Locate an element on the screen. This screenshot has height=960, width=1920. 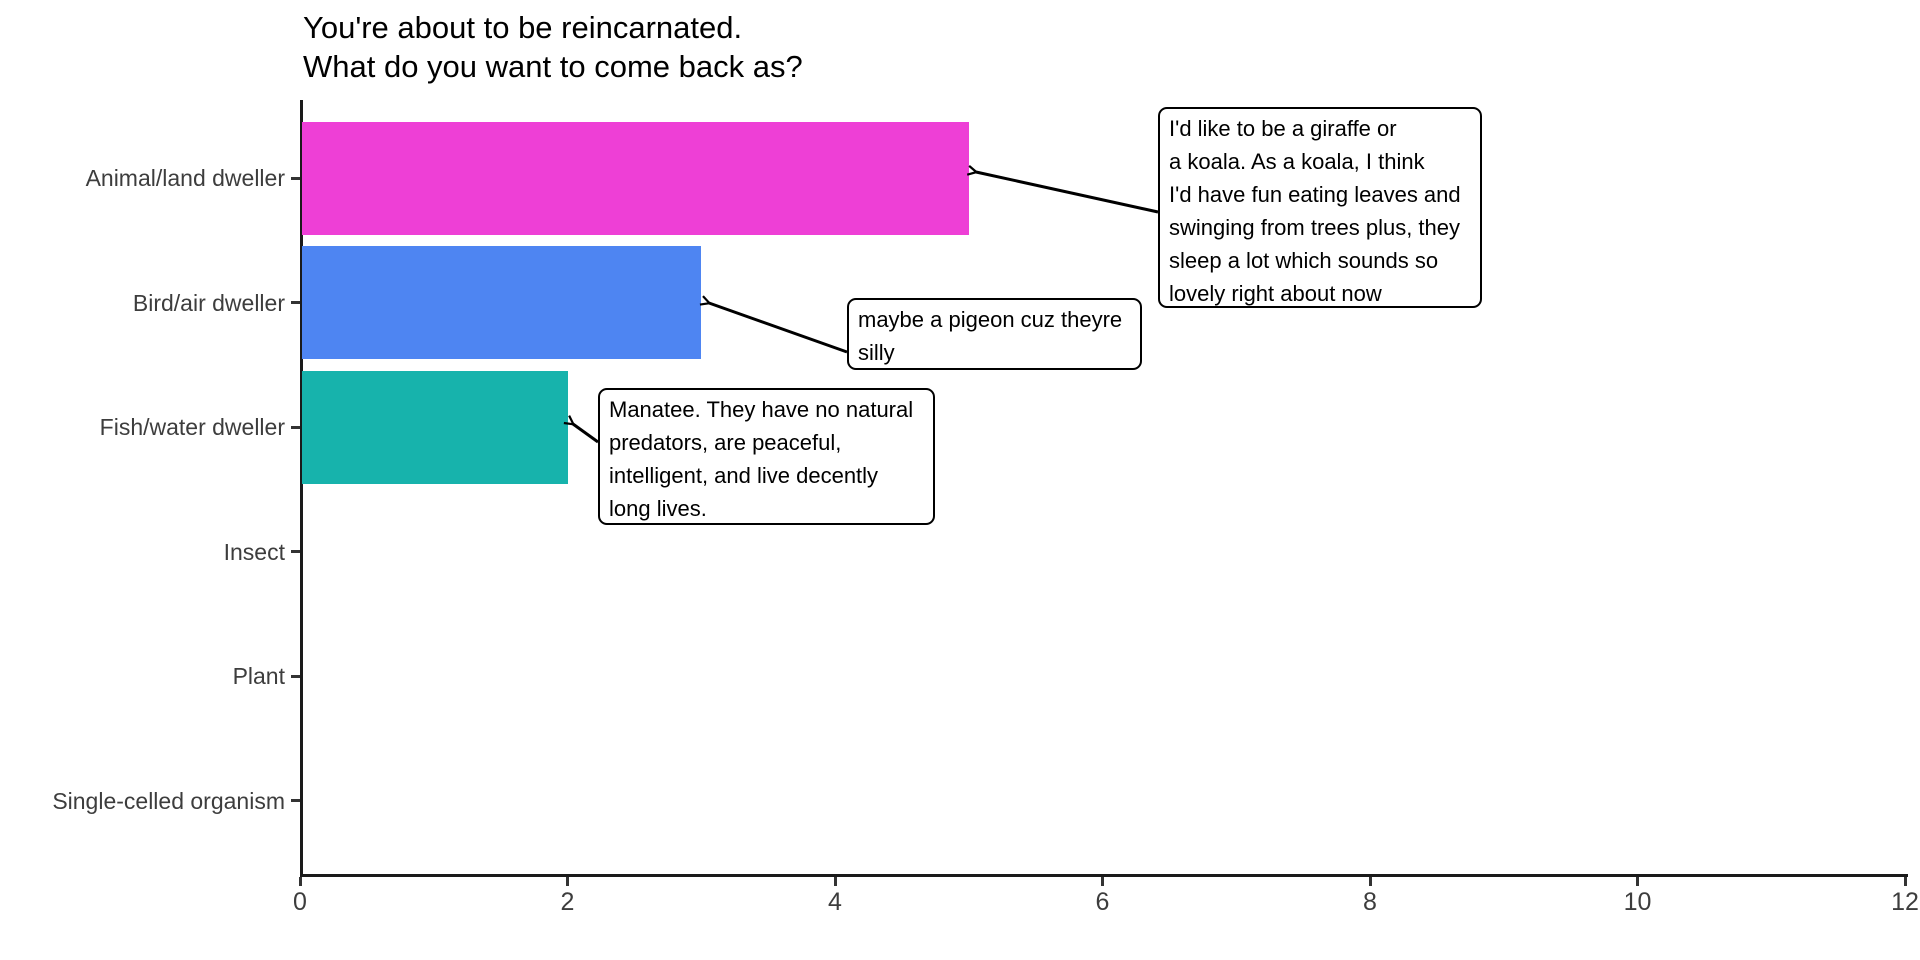
x-axis-tick-label: 4 is located at coordinates (835, 902).